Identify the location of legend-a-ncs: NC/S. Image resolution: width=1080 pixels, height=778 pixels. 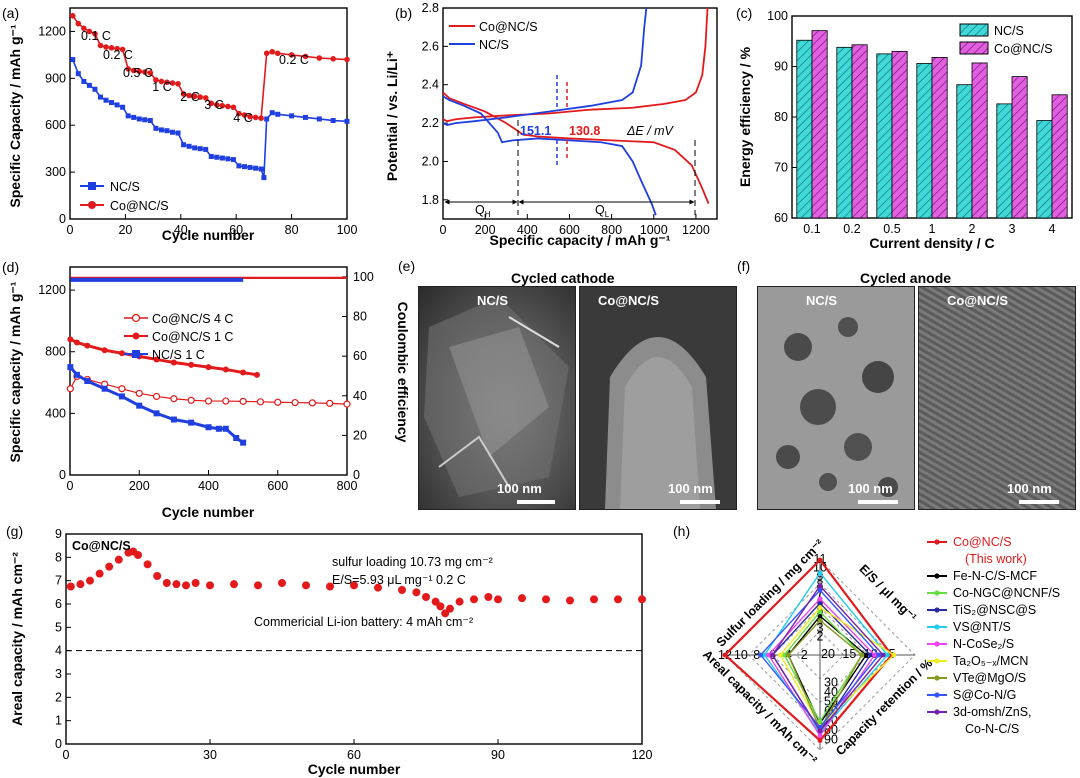
(125, 187).